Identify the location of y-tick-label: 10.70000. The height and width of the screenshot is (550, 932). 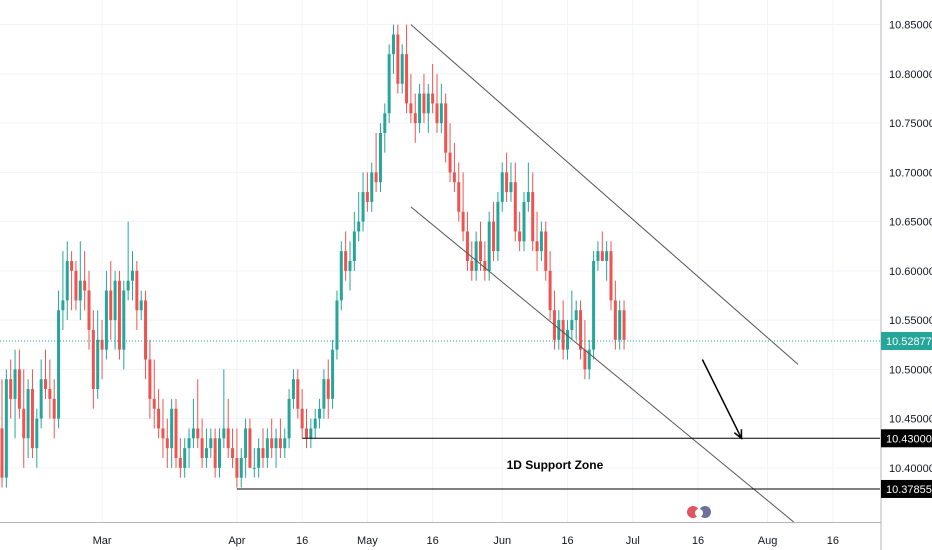
(910, 173).